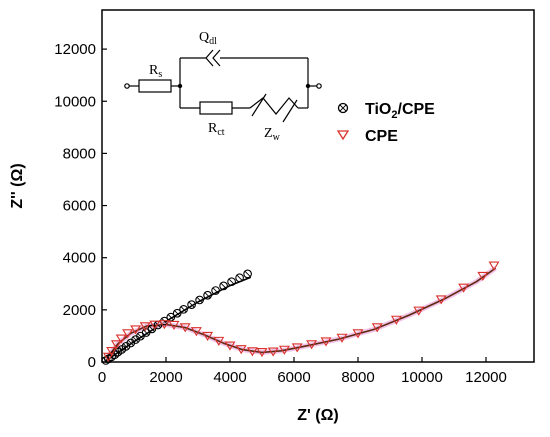 Image resolution: width=550 pixels, height=437 pixels. Describe the element at coordinates (486, 377) in the screenshot. I see `x-tick-label: 12000` at that location.